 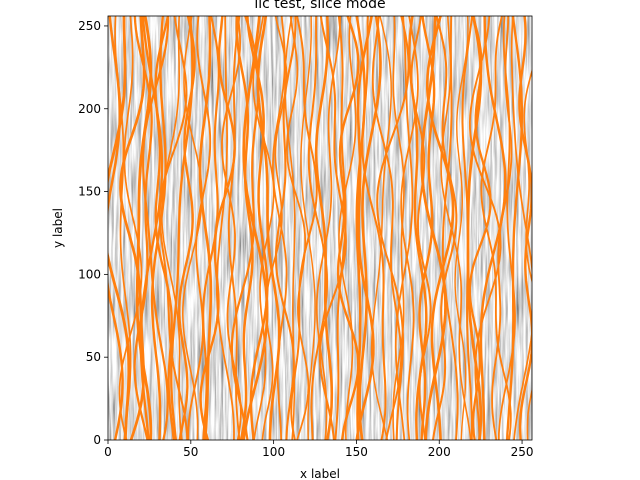 What do you see at coordinates (89, 274) in the screenshot?
I see `y-tick-label: 100` at bounding box center [89, 274].